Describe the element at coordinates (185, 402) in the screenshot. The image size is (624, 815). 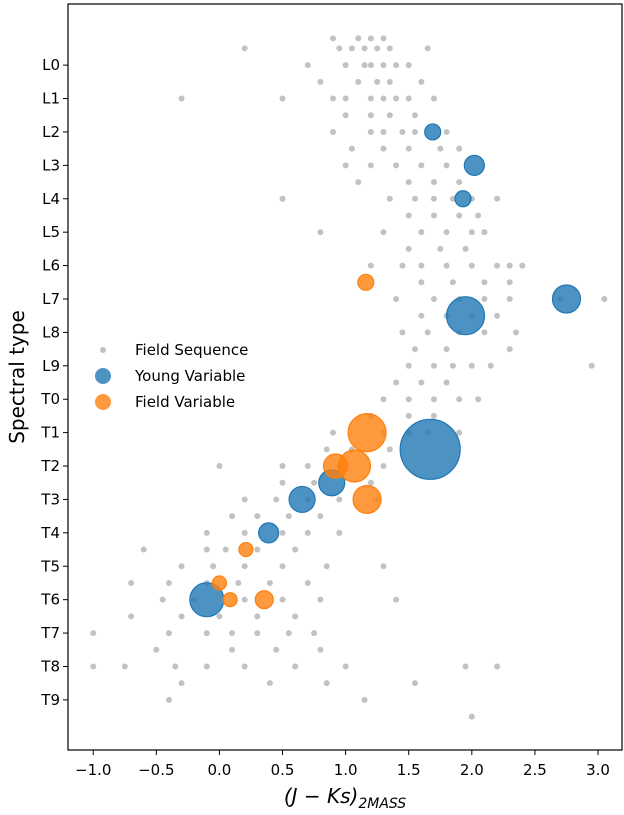
I see `legend-label: Field Variable` at that location.